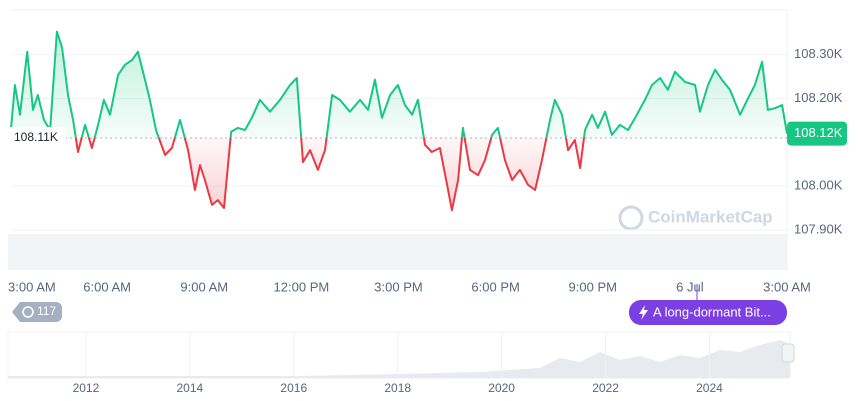  What do you see at coordinates (501, 388) in the screenshot?
I see `navigator-year: 2020` at bounding box center [501, 388].